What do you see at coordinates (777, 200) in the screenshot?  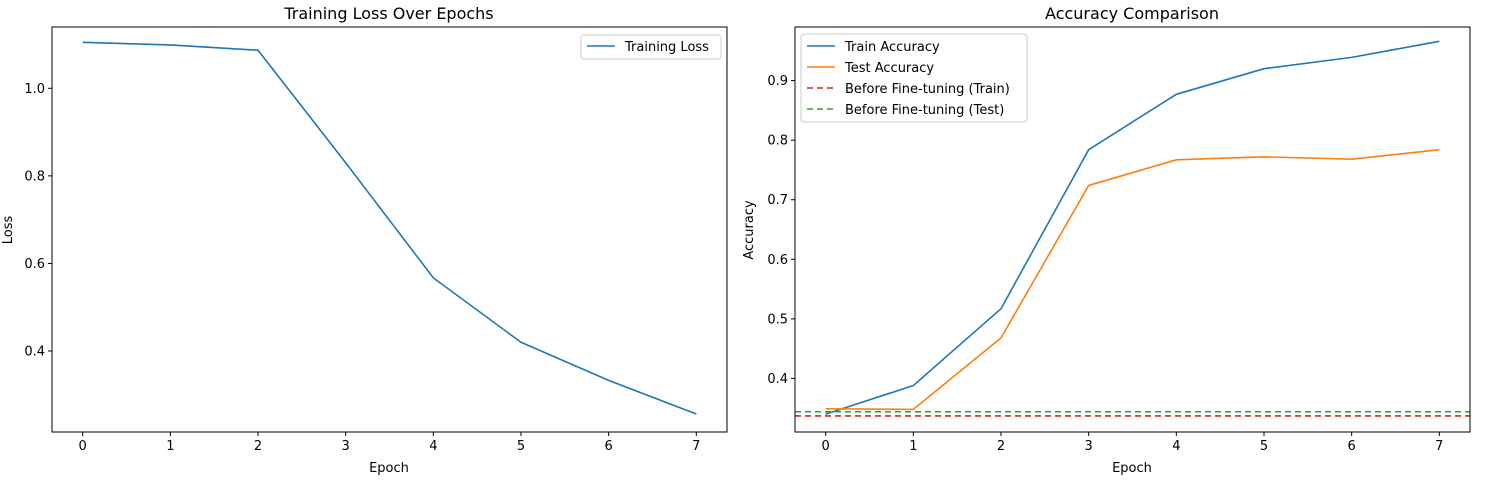 I see `y-tick-label: 0.7` at bounding box center [777, 200].